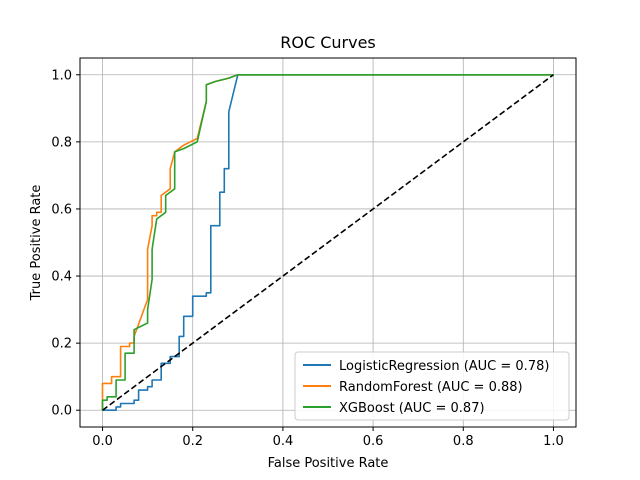  What do you see at coordinates (61, 75) in the screenshot?
I see `y-tick-label: 1.0` at bounding box center [61, 75].